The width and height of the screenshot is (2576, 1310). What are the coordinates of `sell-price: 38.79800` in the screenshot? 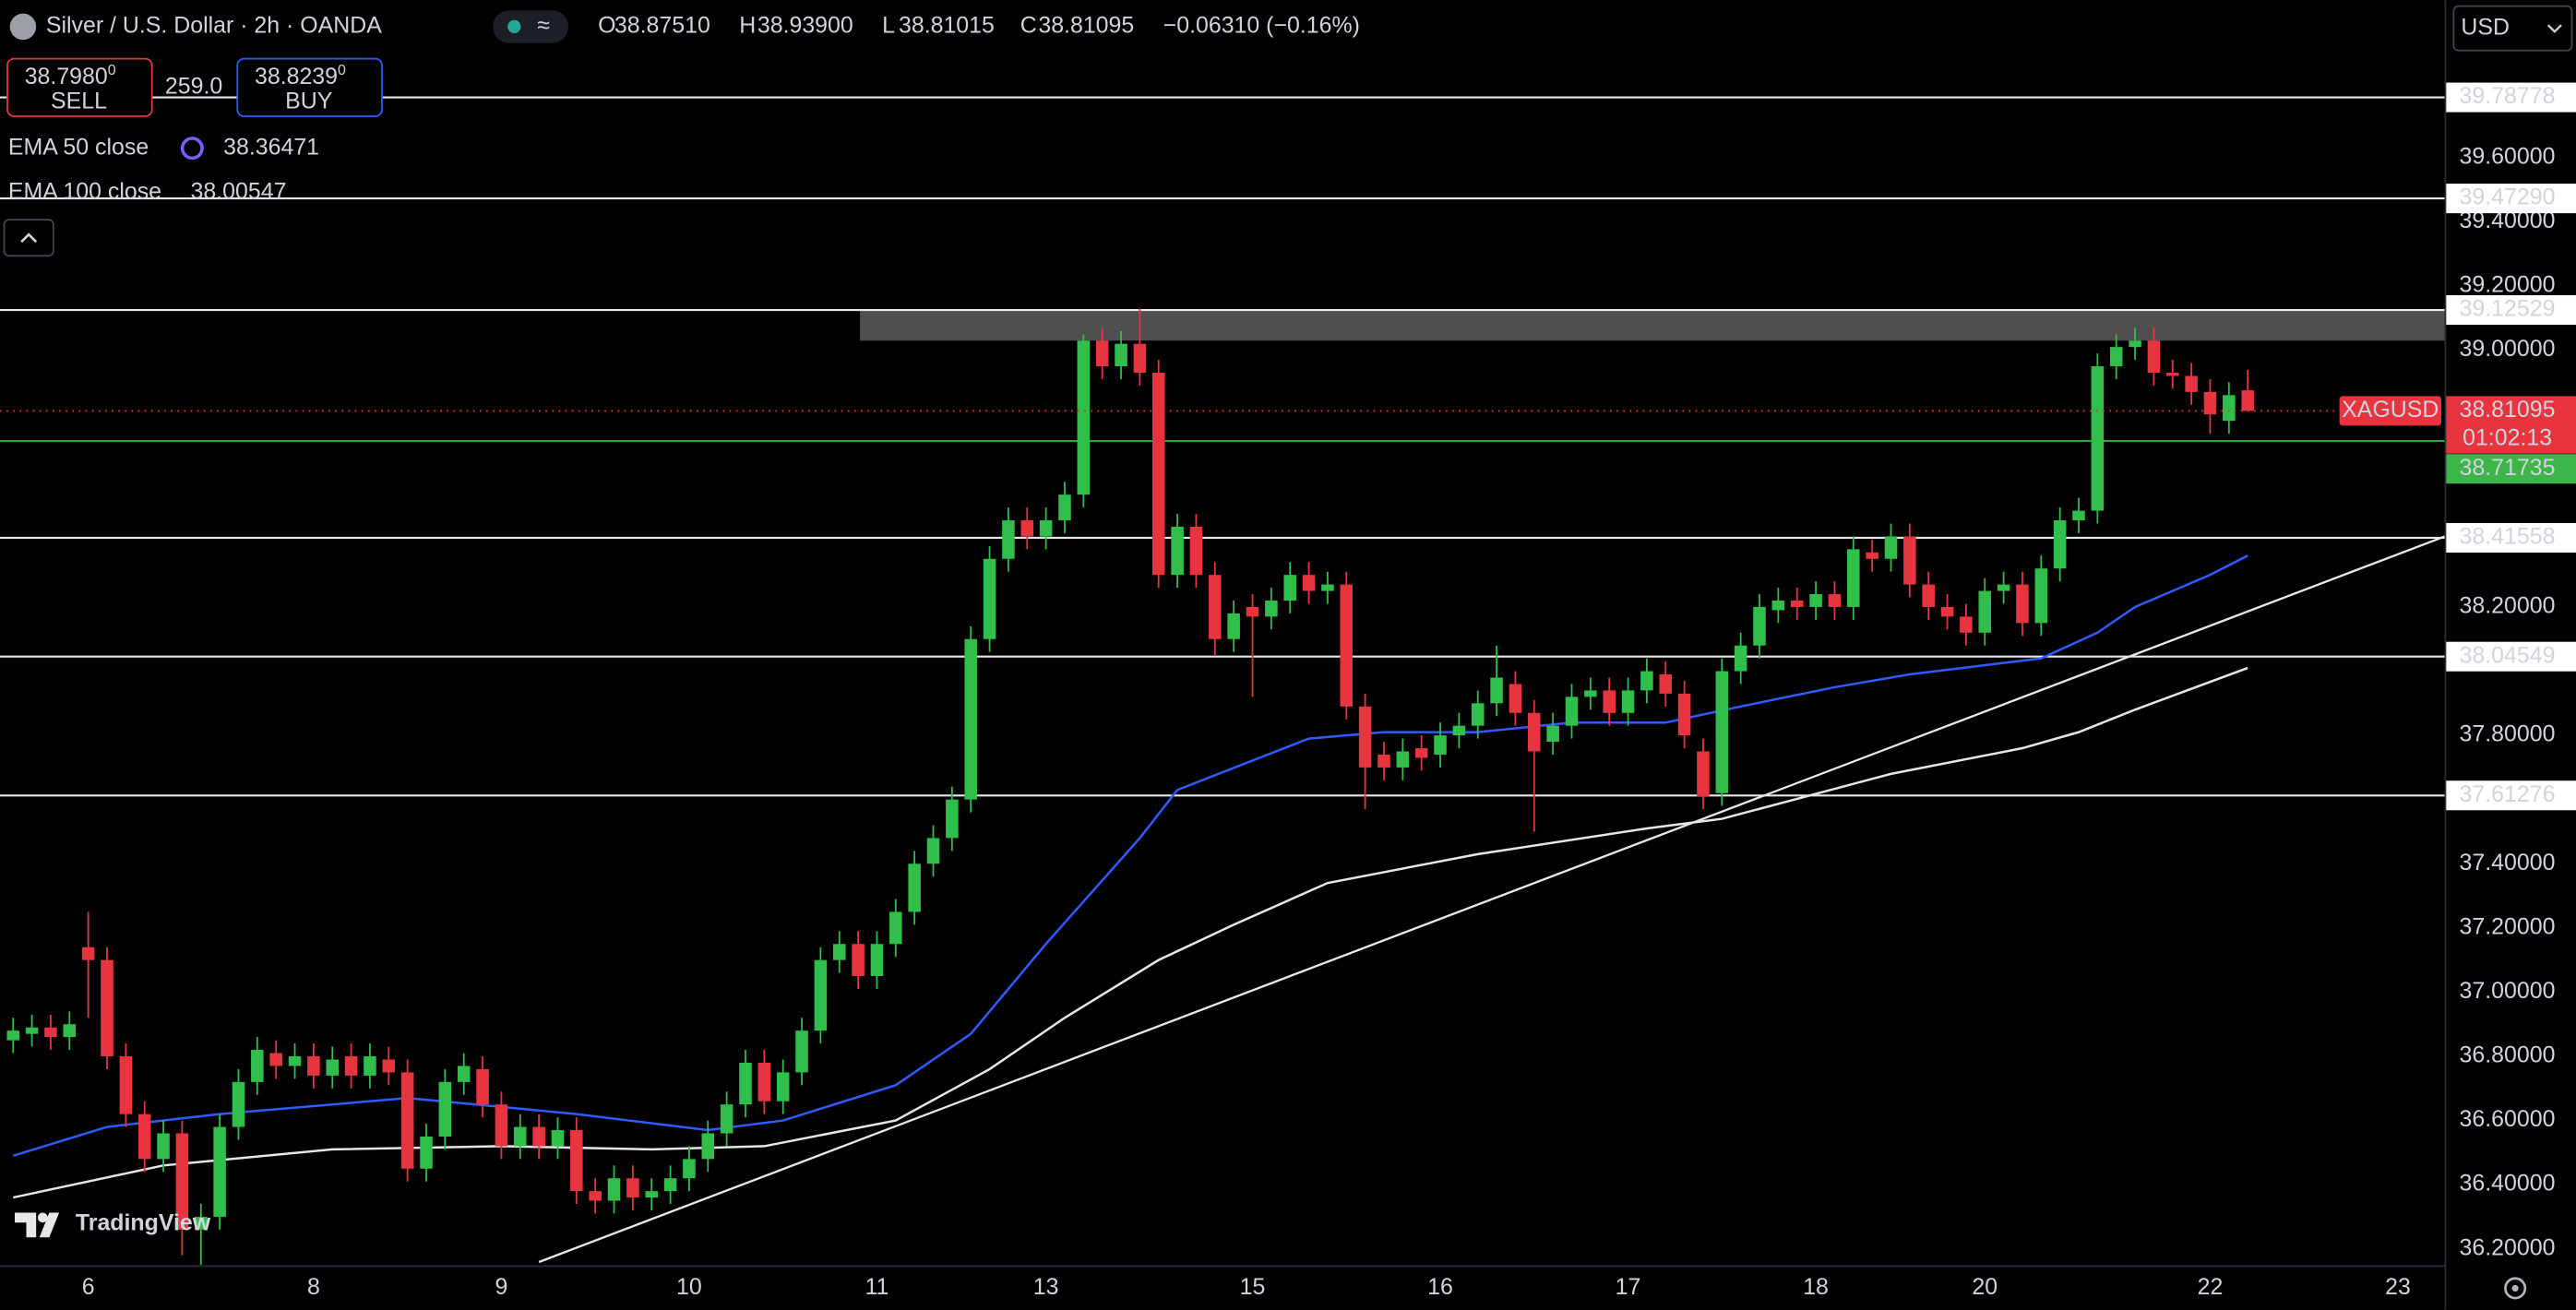 It's located at (70, 75).